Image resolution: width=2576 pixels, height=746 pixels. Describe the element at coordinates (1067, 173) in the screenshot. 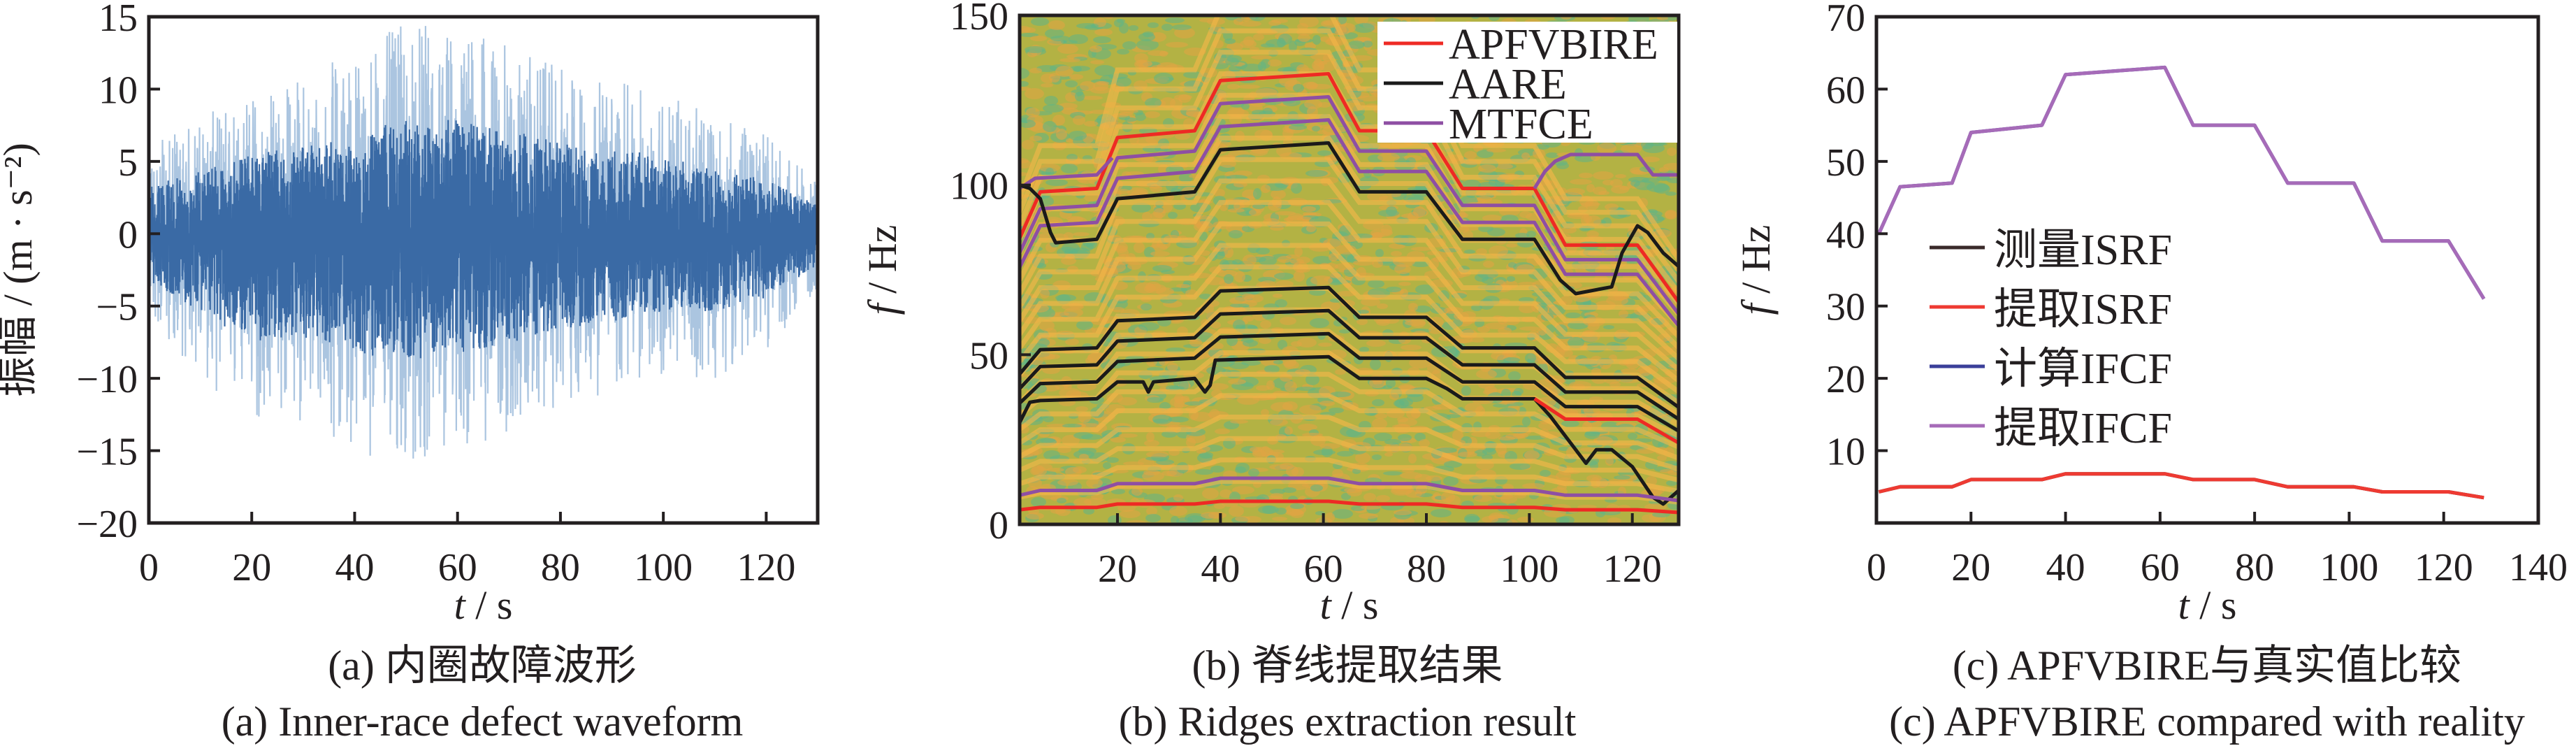

I see `series-line-MTFCE` at that location.